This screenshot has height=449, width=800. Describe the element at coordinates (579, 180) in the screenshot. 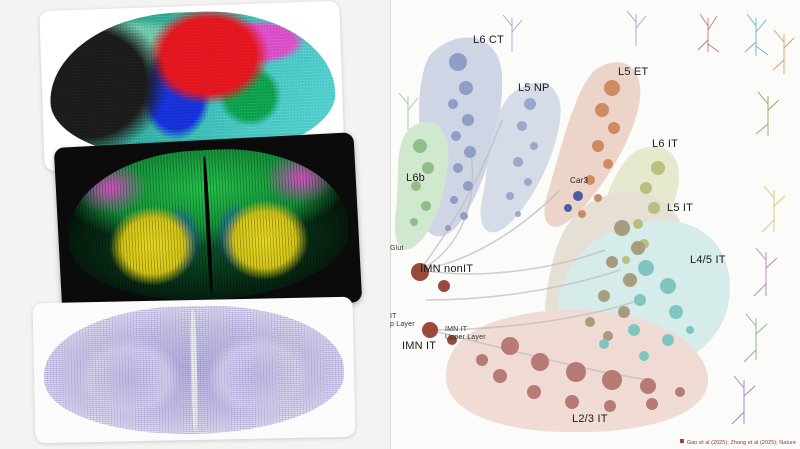

I see `cluster-label-car3: Car3` at that location.